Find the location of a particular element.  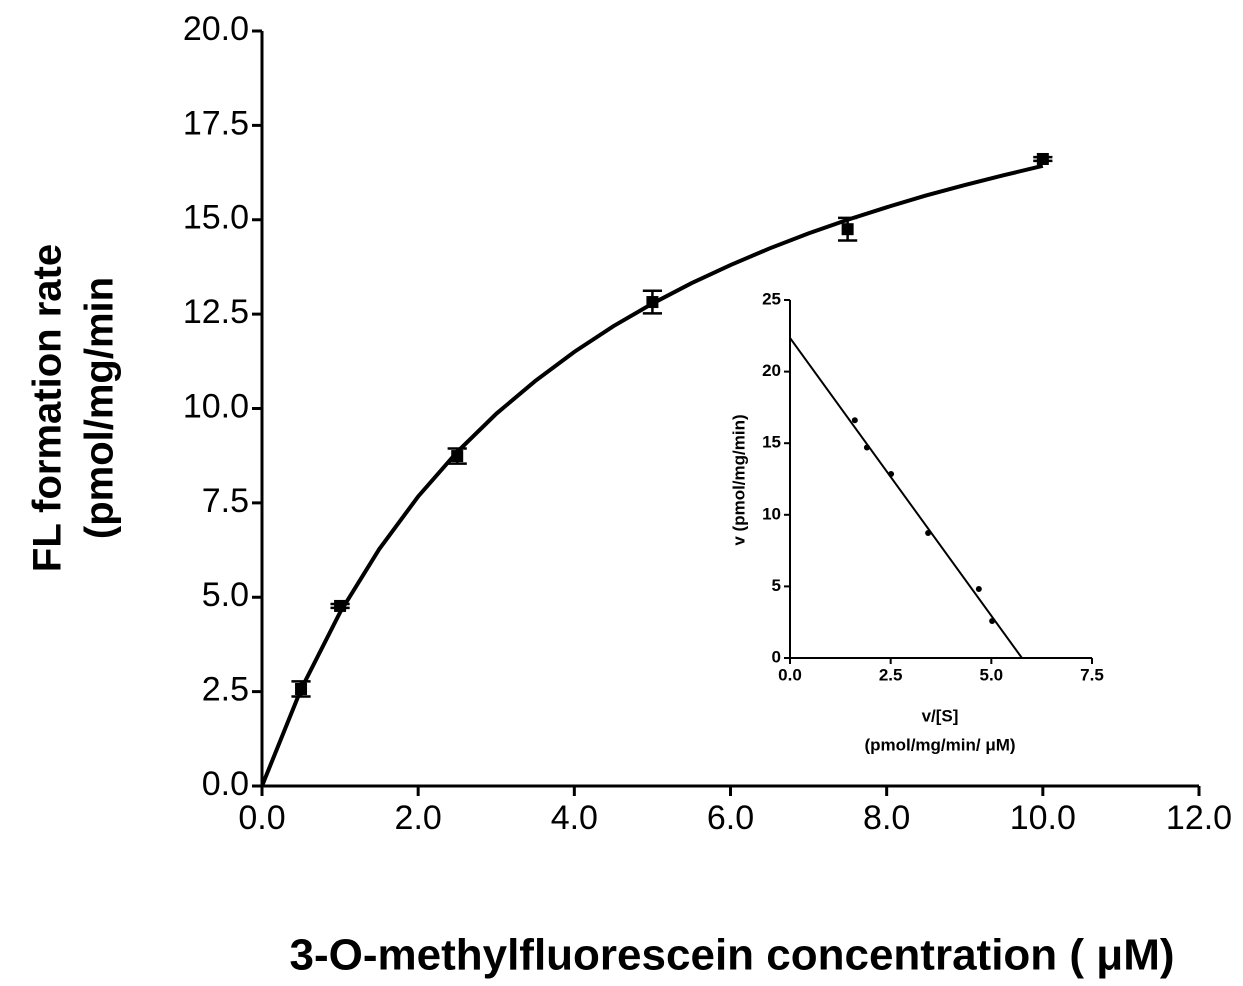

y-tick-label: 10.0 is located at coordinates (216, 406).